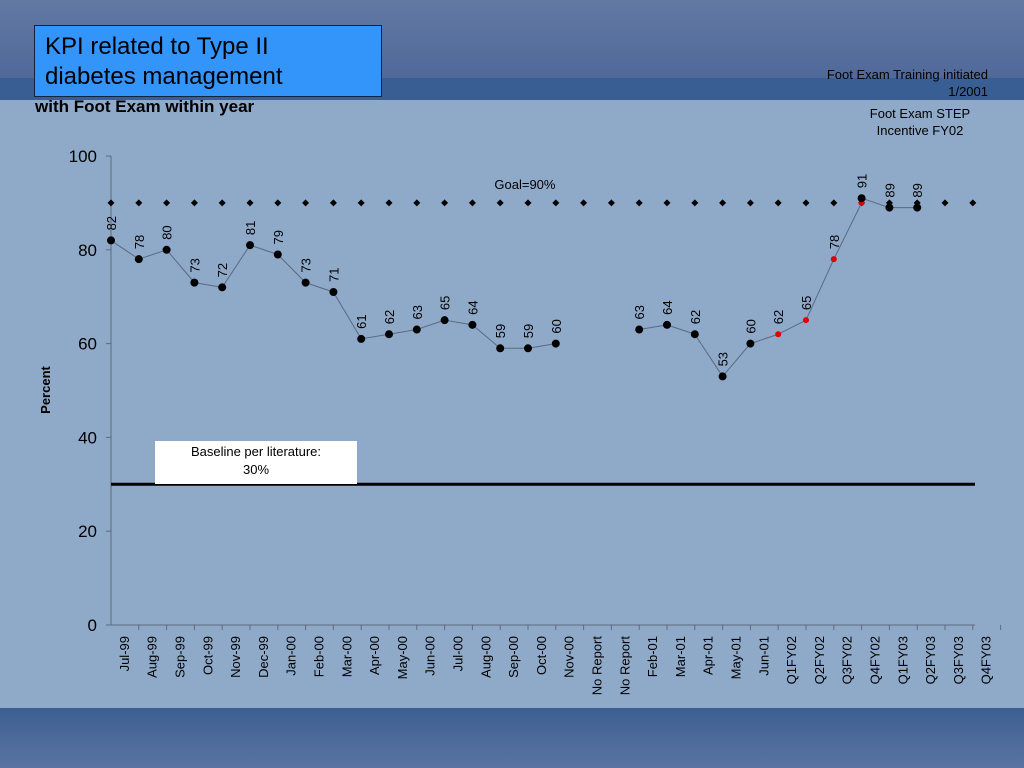  I want to click on data-label: 82, so click(111, 223).